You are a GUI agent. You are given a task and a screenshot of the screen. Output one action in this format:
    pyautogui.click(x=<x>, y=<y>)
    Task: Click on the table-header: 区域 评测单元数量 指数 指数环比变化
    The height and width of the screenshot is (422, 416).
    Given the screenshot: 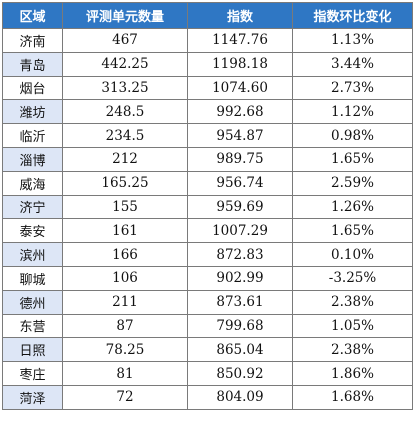 What is the action you would take?
    pyautogui.click(x=207, y=15)
    